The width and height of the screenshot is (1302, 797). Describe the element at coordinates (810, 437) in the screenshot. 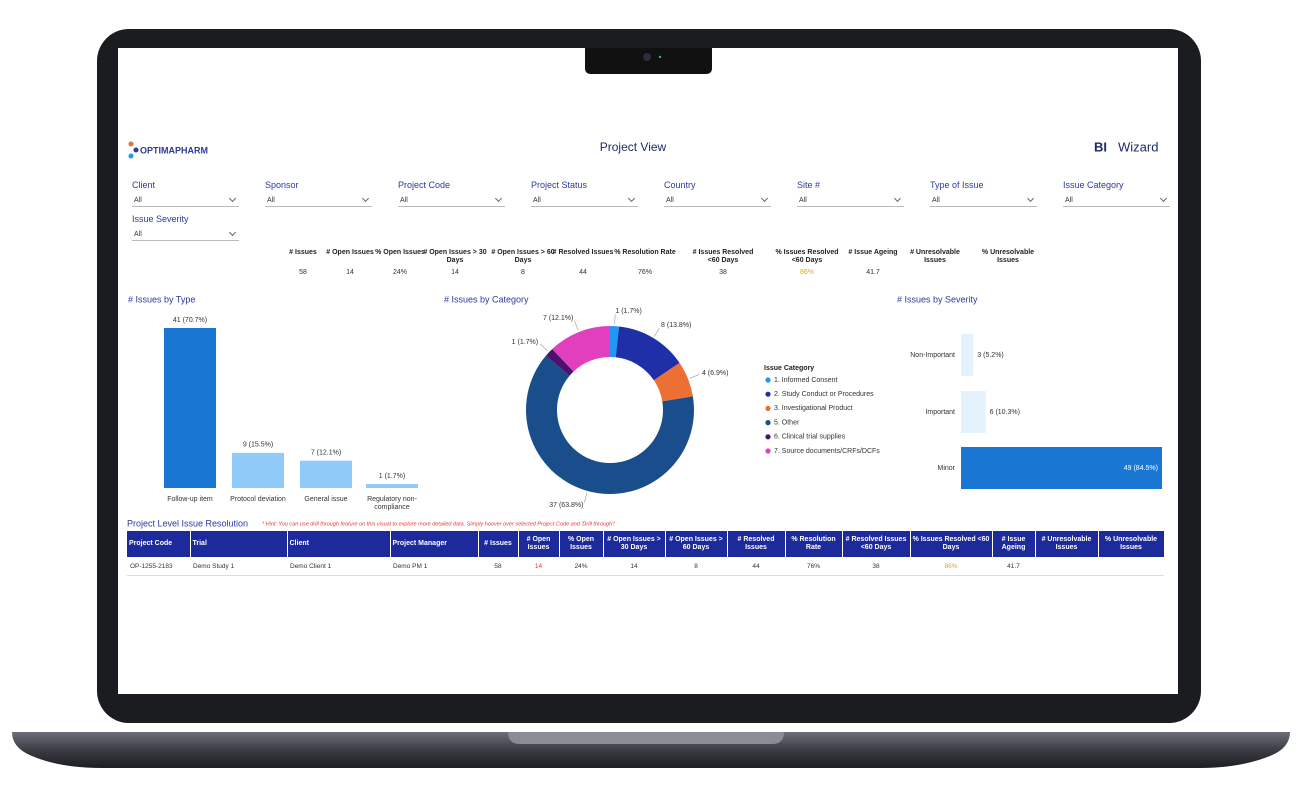

I see `legend-label: 6. Clinical trial supplies` at that location.